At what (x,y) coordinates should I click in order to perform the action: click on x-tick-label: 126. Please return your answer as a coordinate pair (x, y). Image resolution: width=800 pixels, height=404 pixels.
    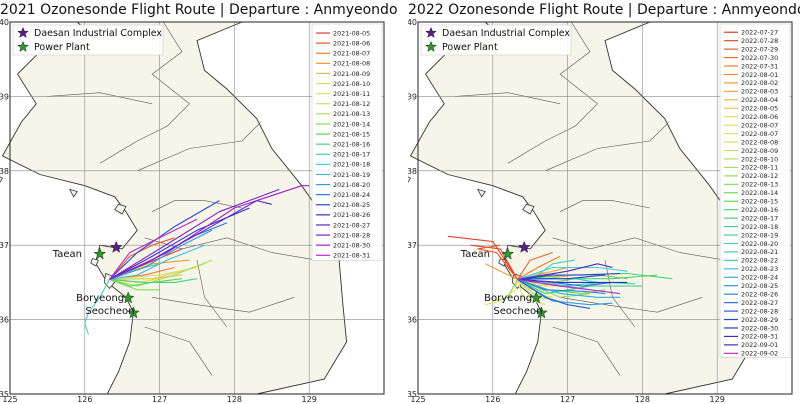
    Looking at the image, I should click on (492, 399).